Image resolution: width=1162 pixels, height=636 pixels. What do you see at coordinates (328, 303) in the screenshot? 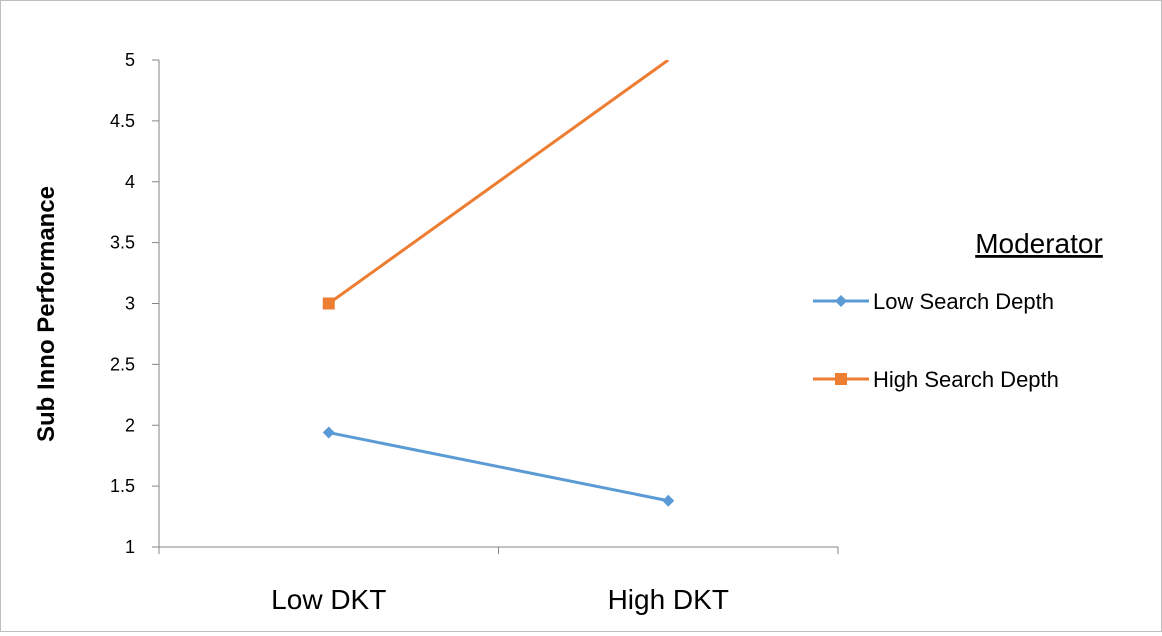
I see `data-point-high-search-depth` at bounding box center [328, 303].